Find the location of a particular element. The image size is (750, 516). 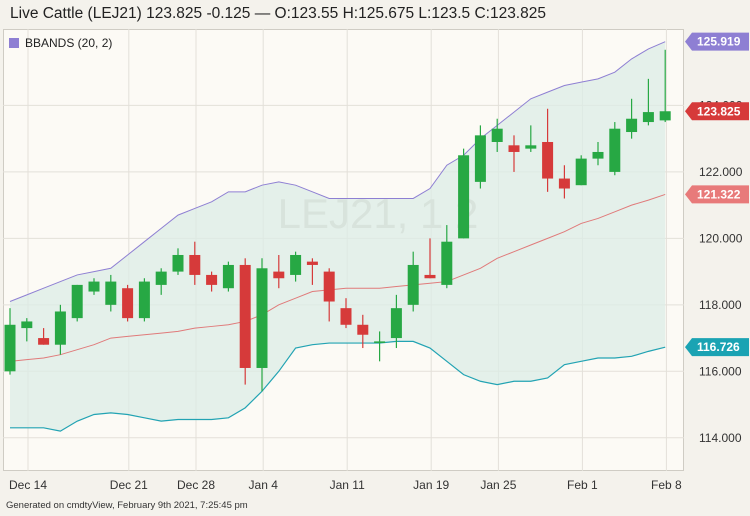

y-tick-label: 116.000 is located at coordinates (720, 371).